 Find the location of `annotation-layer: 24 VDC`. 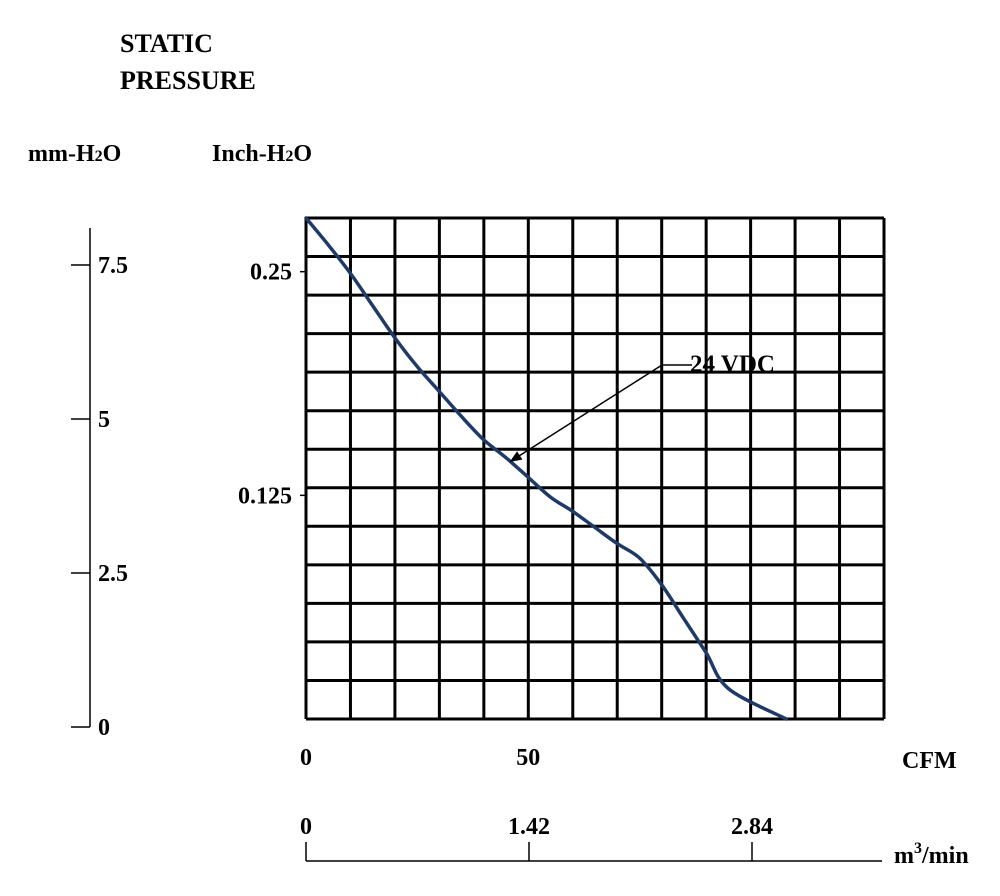

annotation-layer: 24 VDC is located at coordinates (642, 406).